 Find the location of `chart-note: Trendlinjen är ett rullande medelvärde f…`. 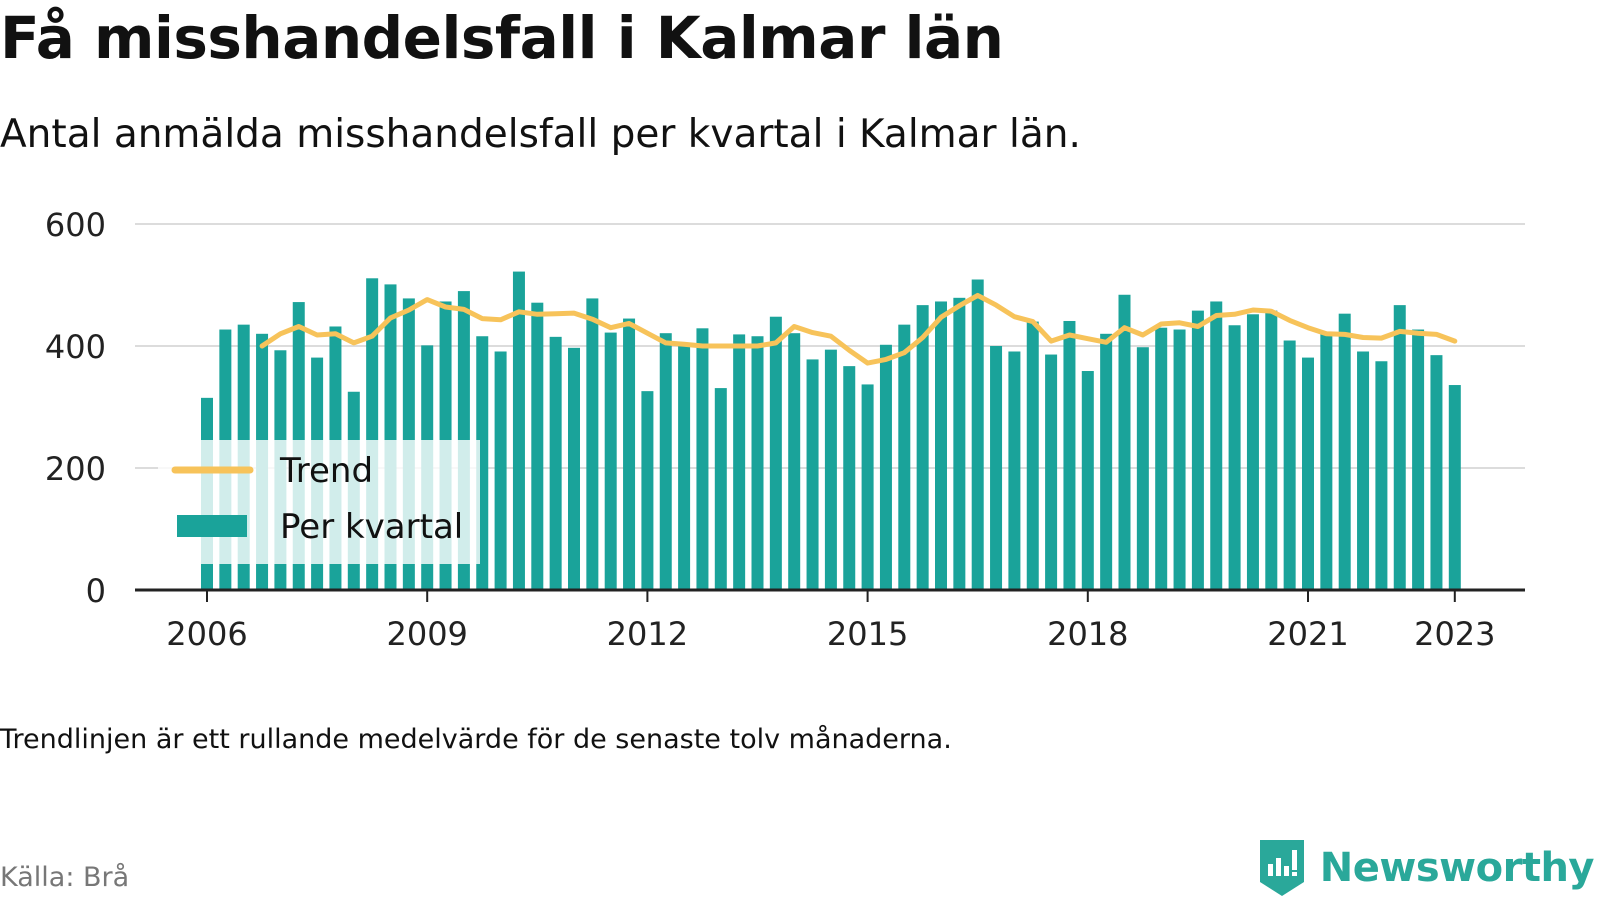

chart-note: Trendlinjen är ett rullande medelvärde f… is located at coordinates (476, 739).